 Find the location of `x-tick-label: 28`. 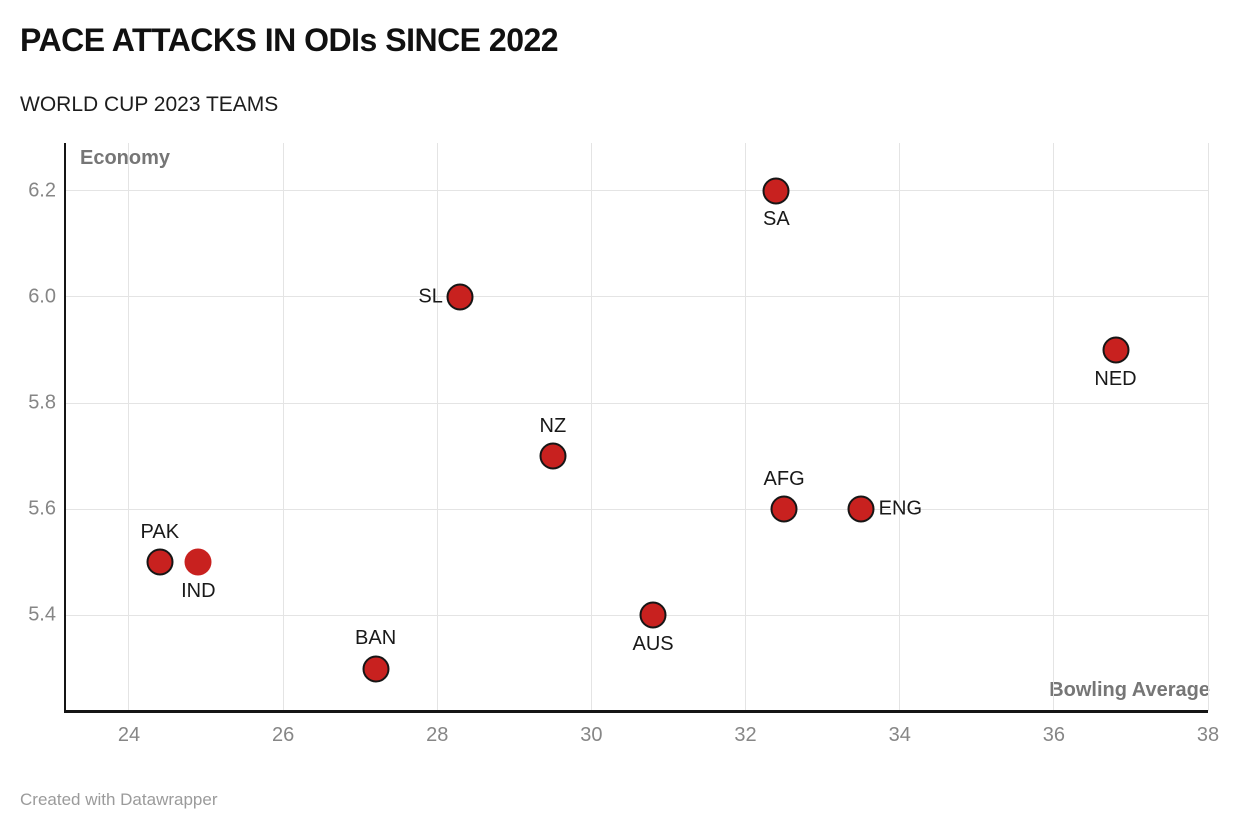

x-tick-label: 28 is located at coordinates (437, 735).